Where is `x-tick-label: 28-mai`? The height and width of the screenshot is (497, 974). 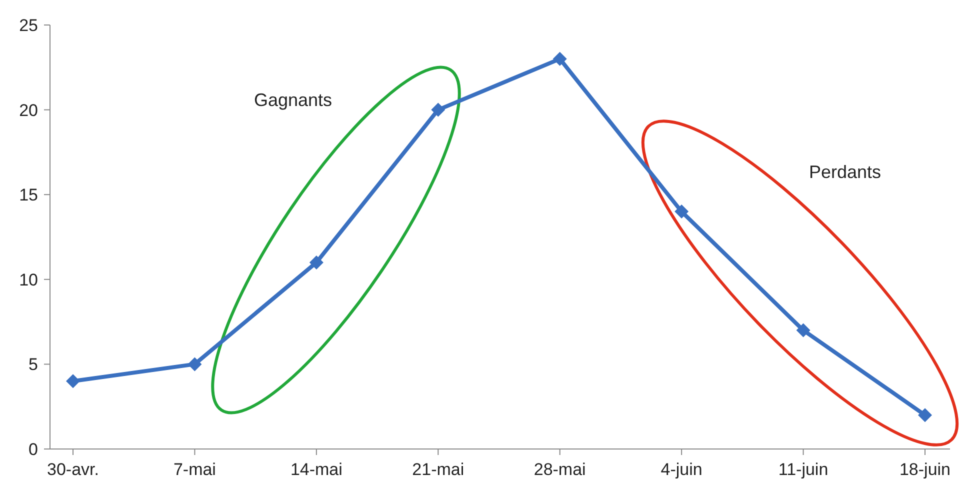
x-tick-label: 28-mai is located at coordinates (560, 469).